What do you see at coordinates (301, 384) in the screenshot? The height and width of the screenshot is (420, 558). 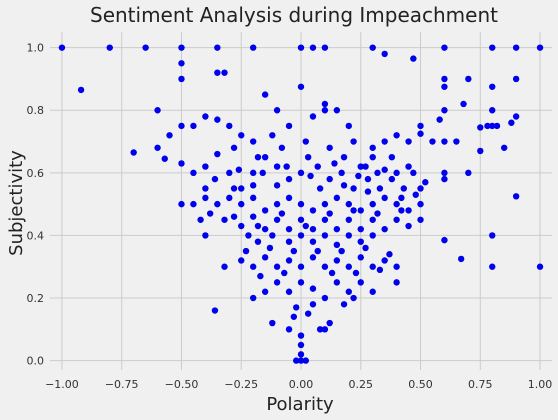 I see `x-tick-label: 0.00` at bounding box center [301, 384].